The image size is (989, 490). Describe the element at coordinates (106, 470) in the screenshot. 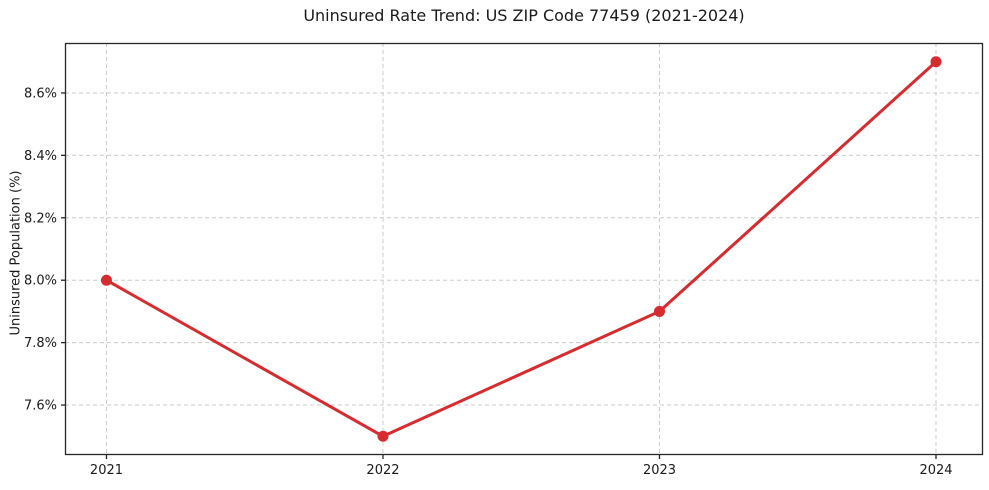

I see `x-tick-label: 2021` at that location.